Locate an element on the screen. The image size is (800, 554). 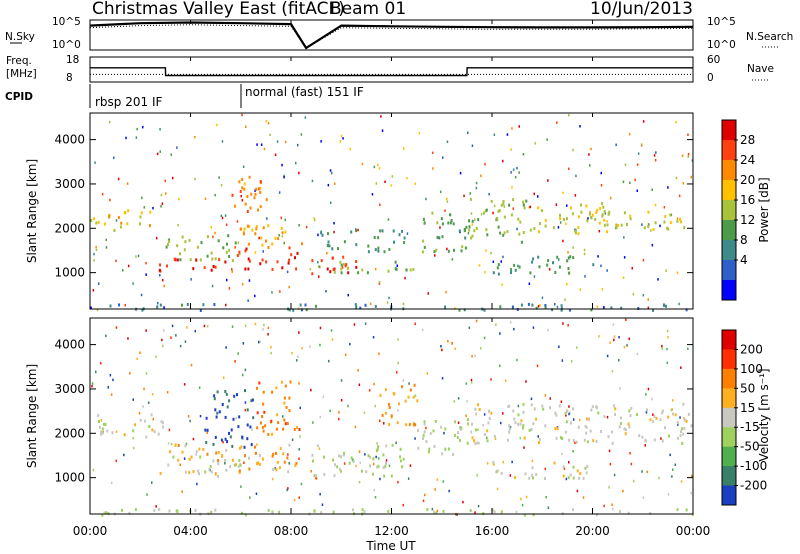
velocity-colorbar-swatch is located at coordinates (729, 378).